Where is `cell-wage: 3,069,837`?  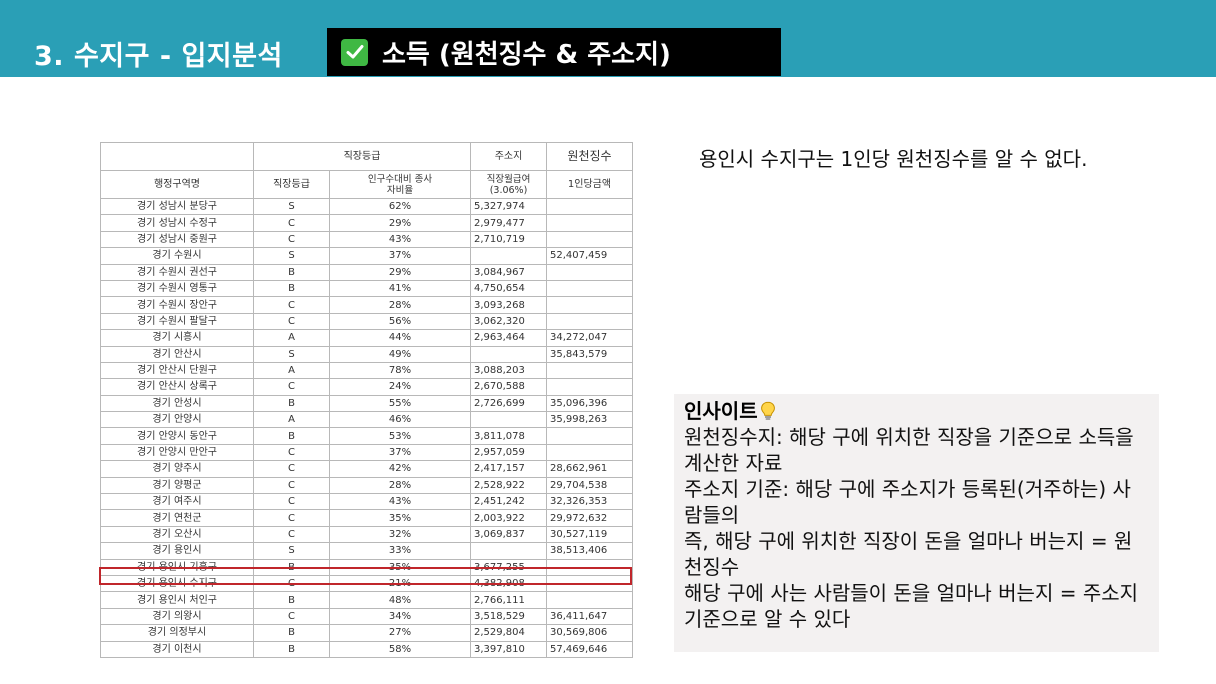
cell-wage: 3,069,837 is located at coordinates (508, 534).